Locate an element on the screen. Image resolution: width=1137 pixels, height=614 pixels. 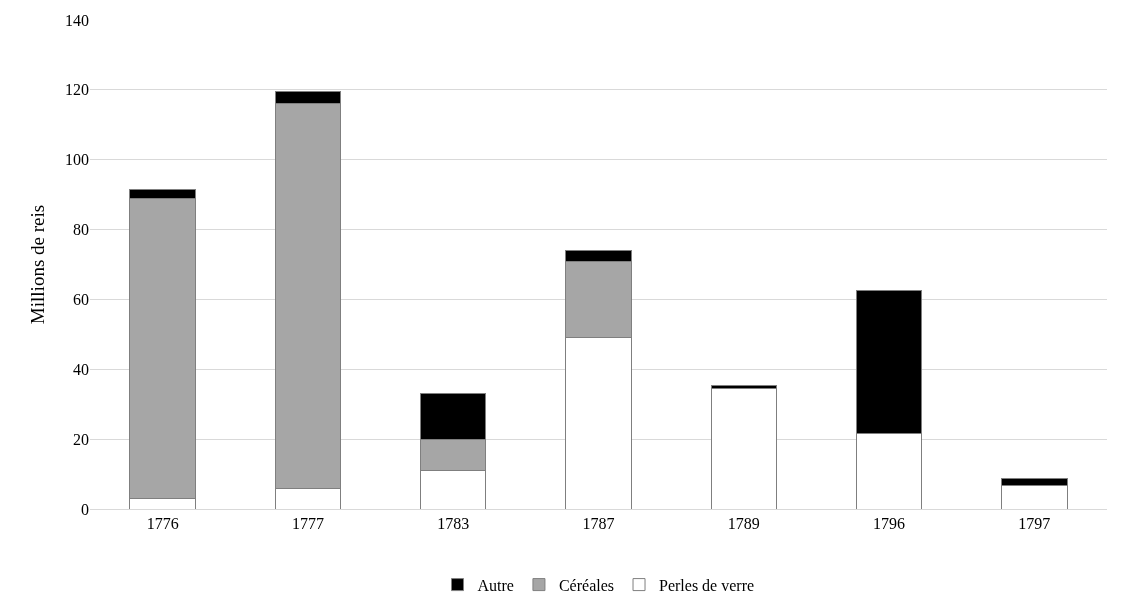
y-tick-label: 80 is located at coordinates (81, 230).